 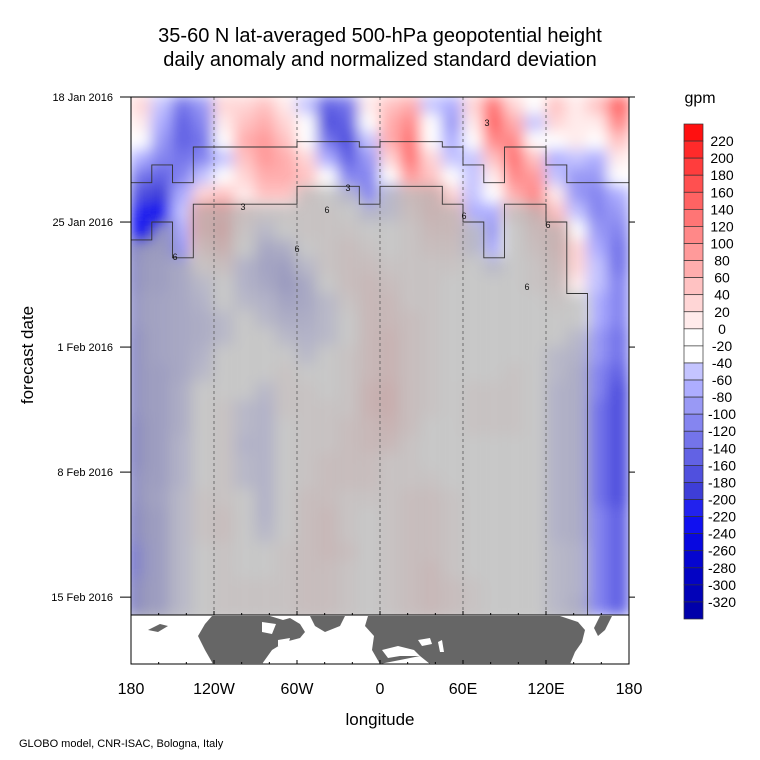 What do you see at coordinates (722, 568) in the screenshot?
I see `colorbar-label: -280` at bounding box center [722, 568].